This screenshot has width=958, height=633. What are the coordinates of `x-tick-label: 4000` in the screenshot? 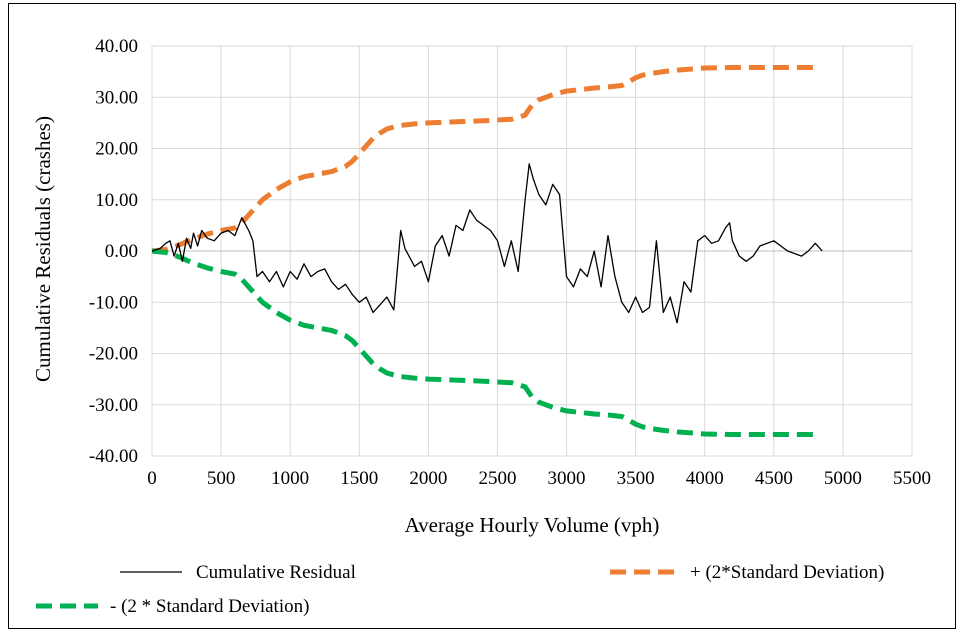 It's located at (705, 478).